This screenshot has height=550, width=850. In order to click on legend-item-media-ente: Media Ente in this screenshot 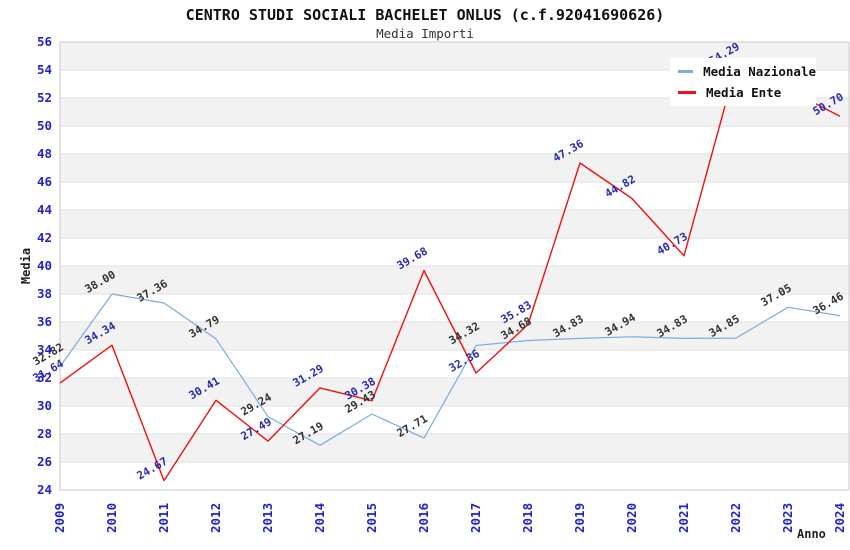, I will do `click(747, 92)`.